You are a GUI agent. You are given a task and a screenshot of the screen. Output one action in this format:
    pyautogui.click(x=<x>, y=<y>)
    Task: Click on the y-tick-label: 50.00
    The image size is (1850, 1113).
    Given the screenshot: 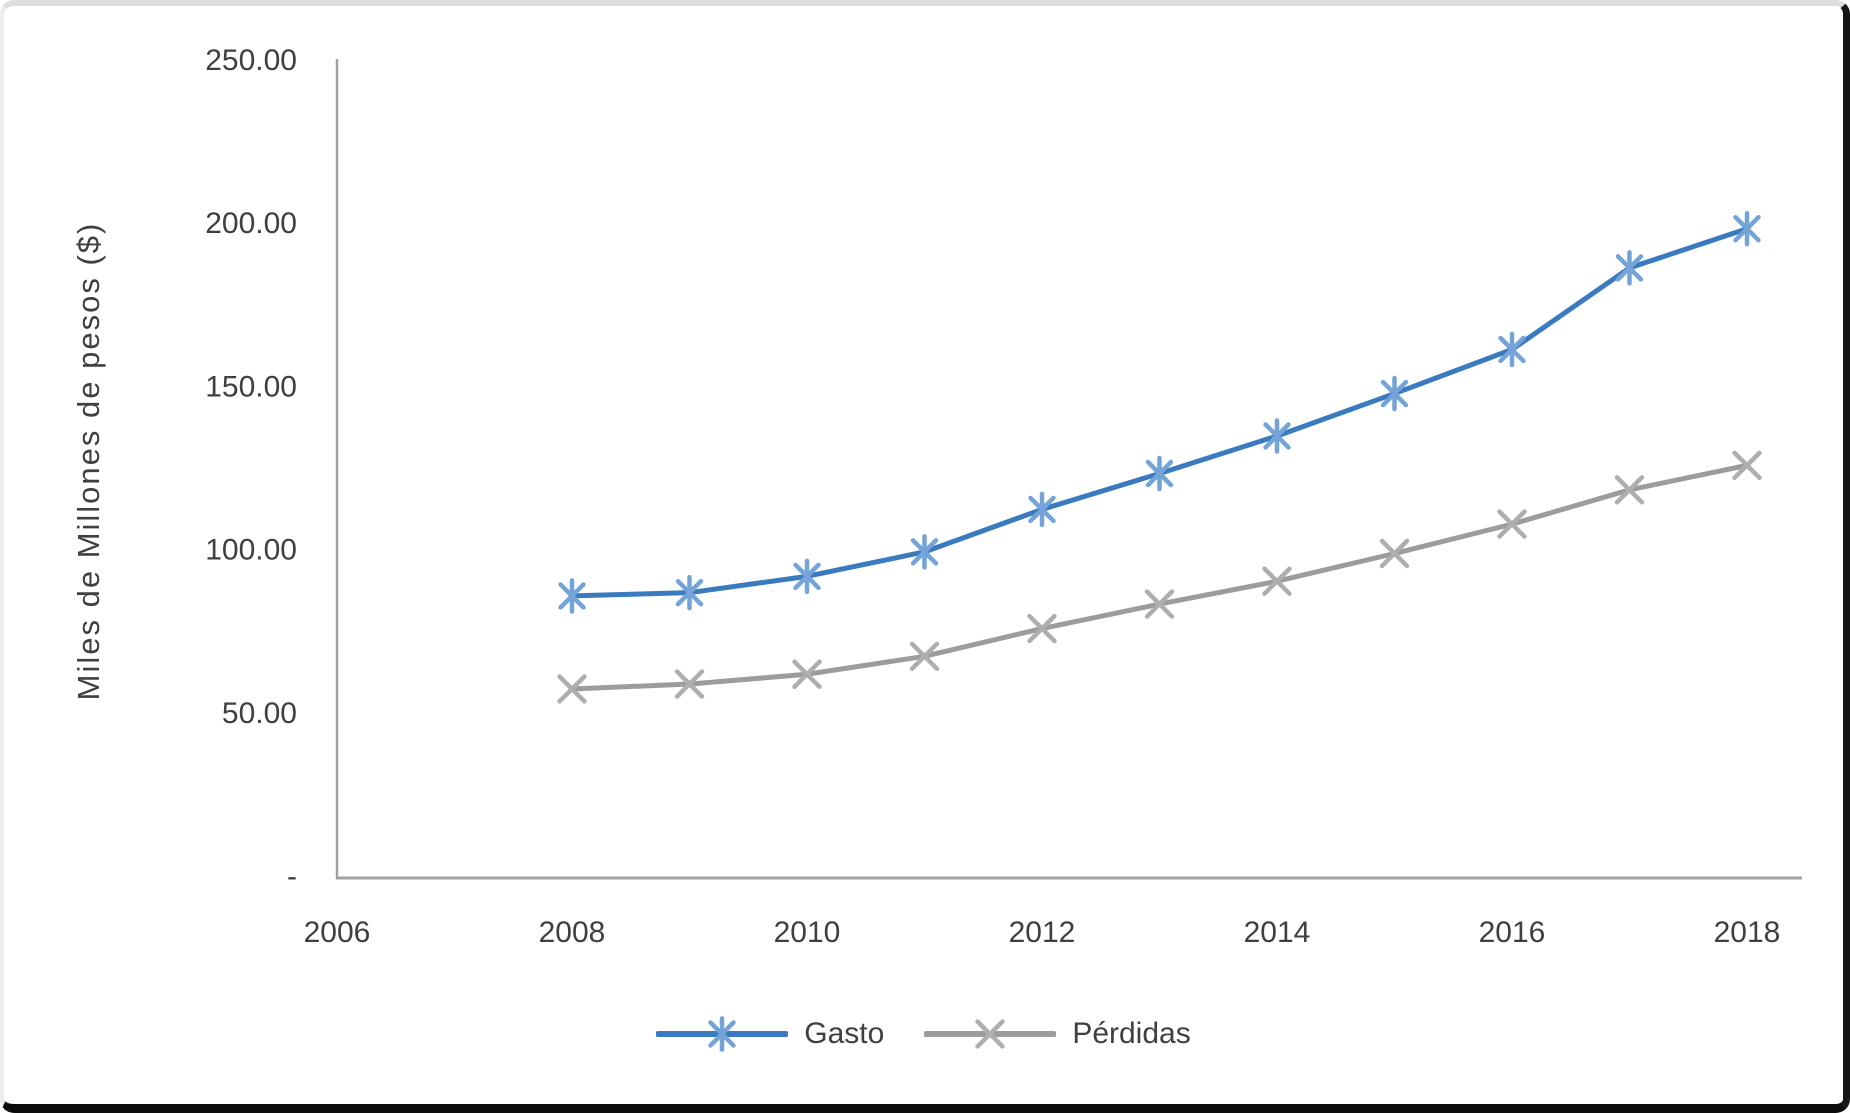 What is the action you would take?
    pyautogui.click(x=259, y=713)
    